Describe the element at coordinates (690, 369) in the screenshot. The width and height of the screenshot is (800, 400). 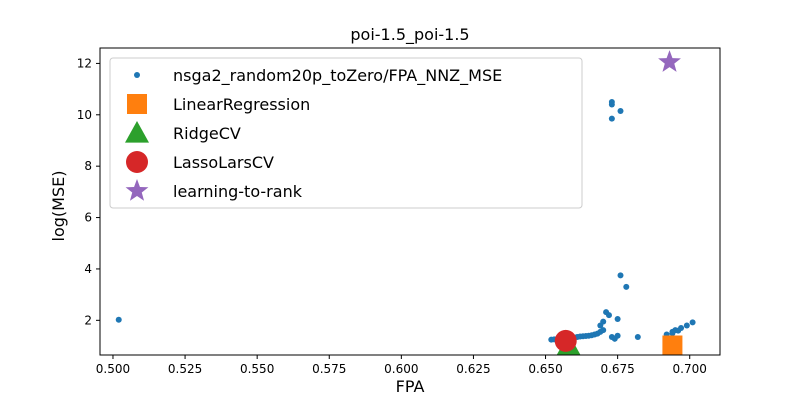
I see `x-tick-label: 0.700` at that location.